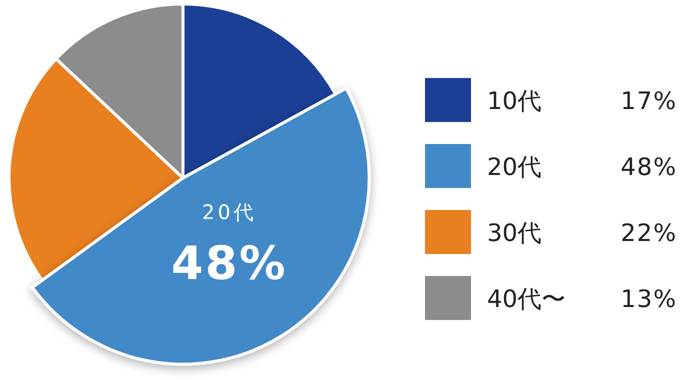  Describe the element at coordinates (514, 167) in the screenshot. I see `legend-label: 20代` at that location.